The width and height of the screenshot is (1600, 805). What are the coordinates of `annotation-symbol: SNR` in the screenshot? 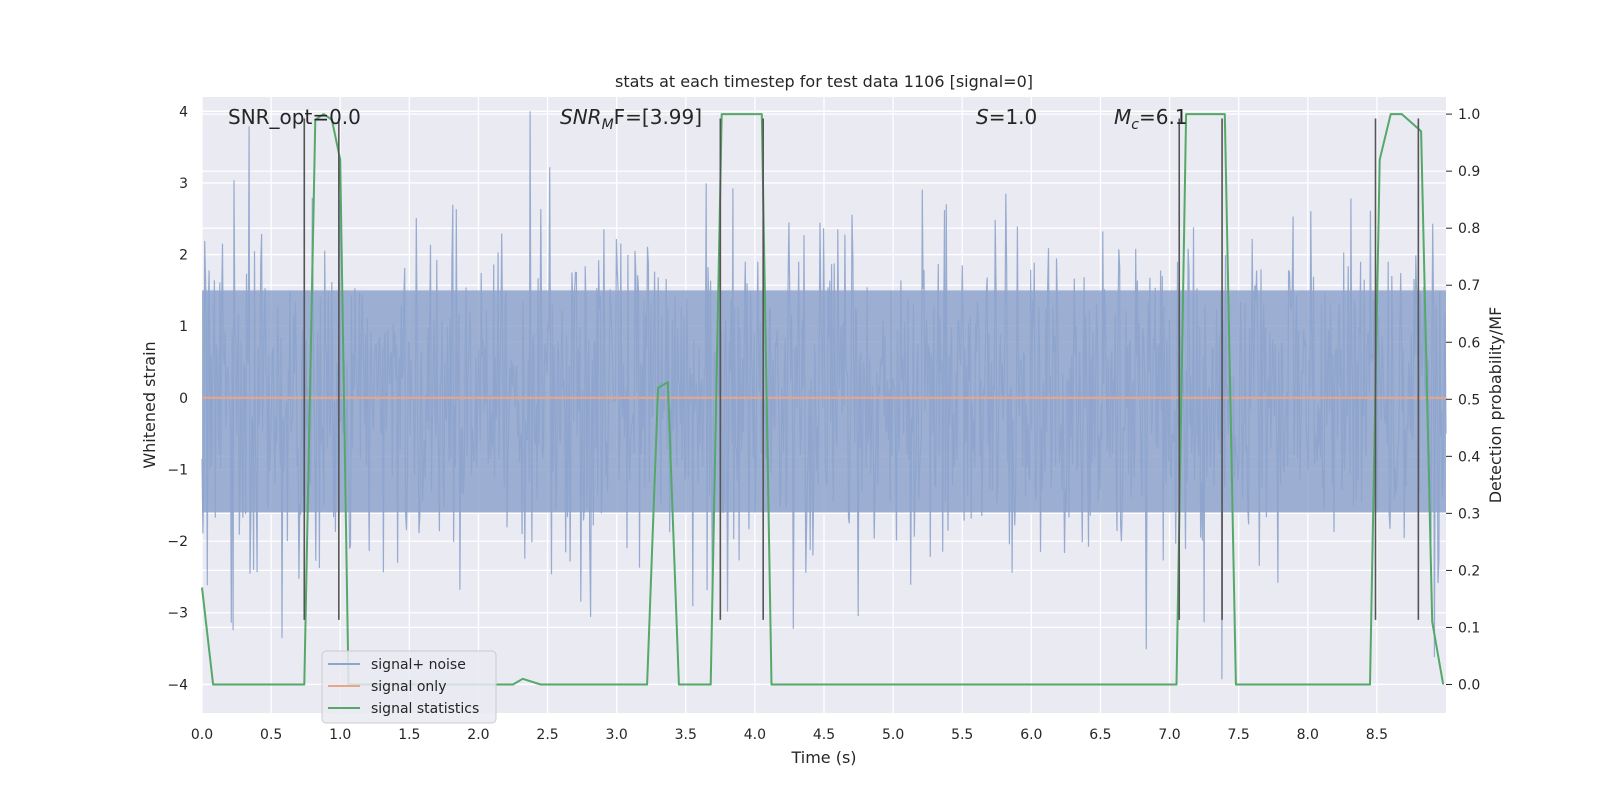 It's located at (581, 117).